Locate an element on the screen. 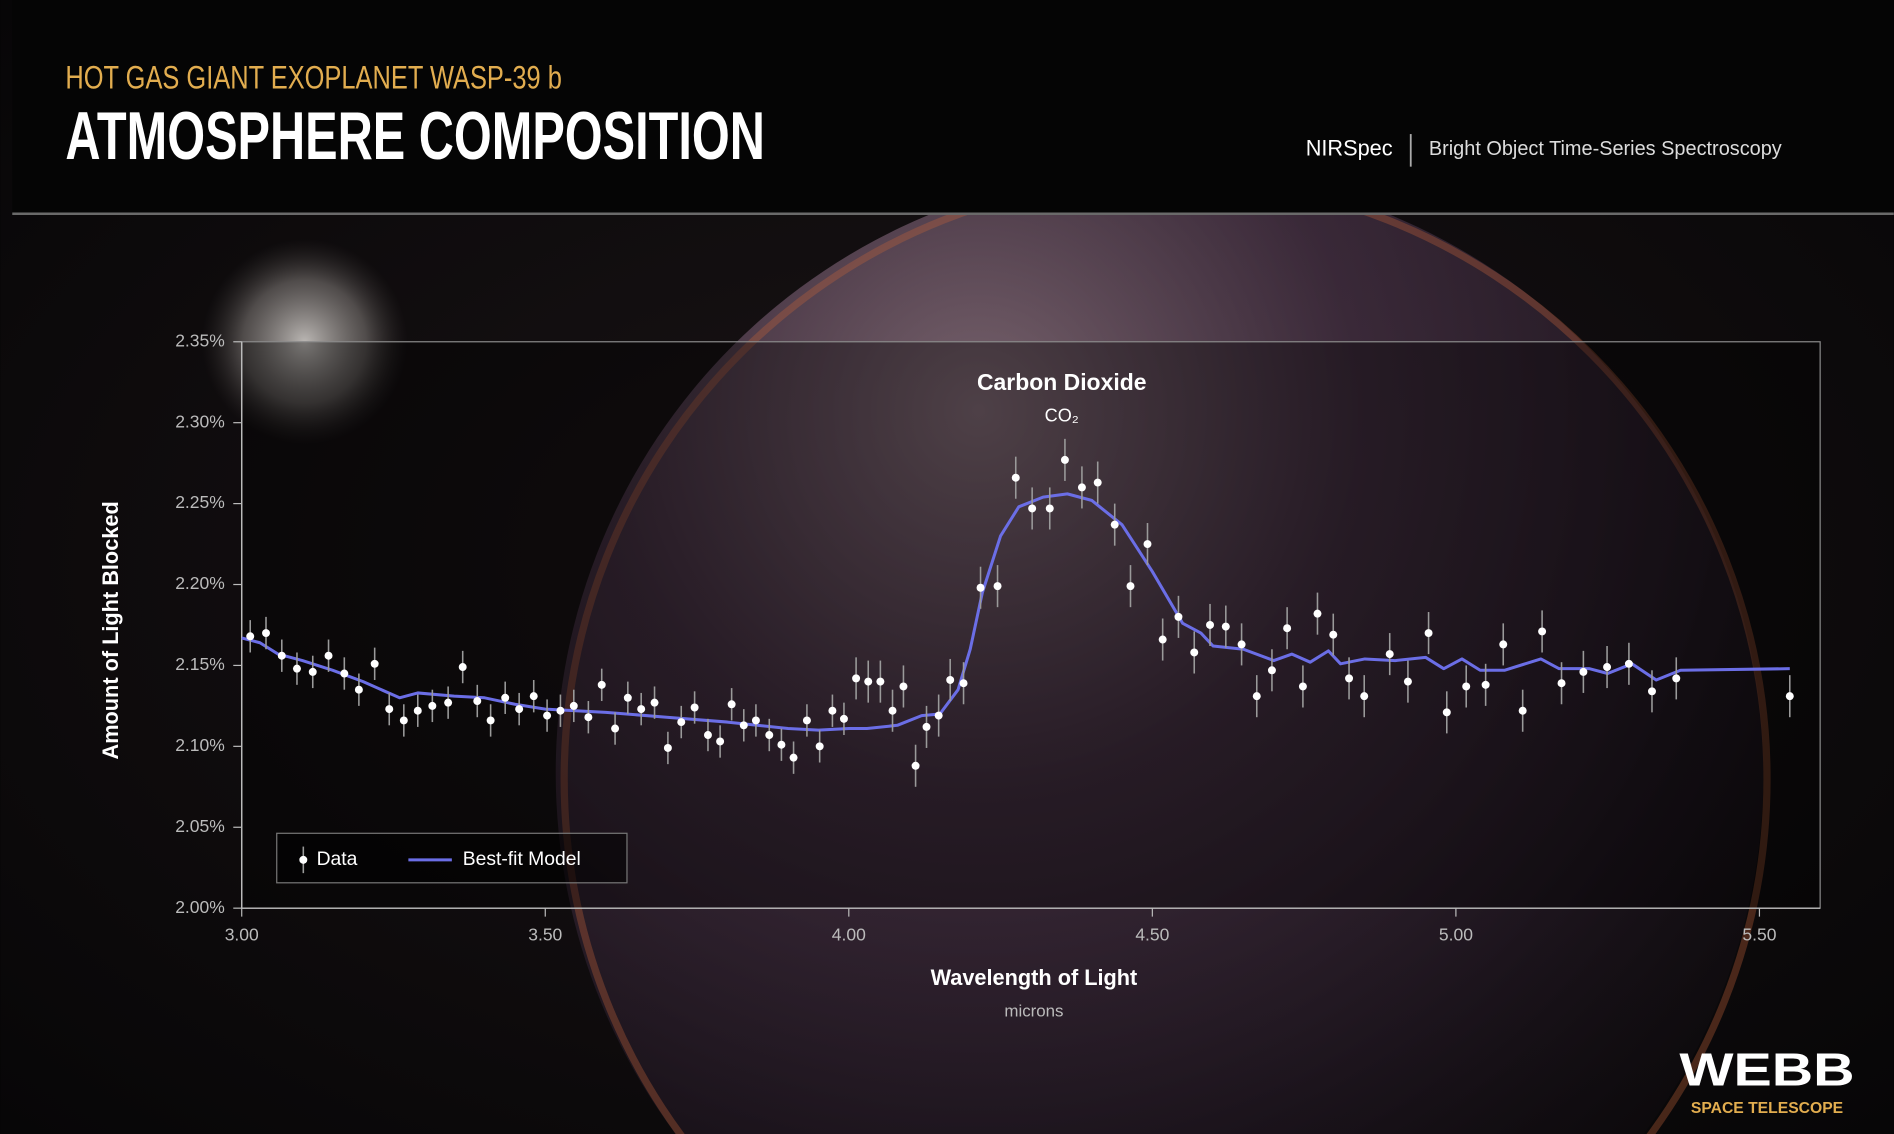 The image size is (1894, 1134). y-tick-label: 2.00% is located at coordinates (200, 907).